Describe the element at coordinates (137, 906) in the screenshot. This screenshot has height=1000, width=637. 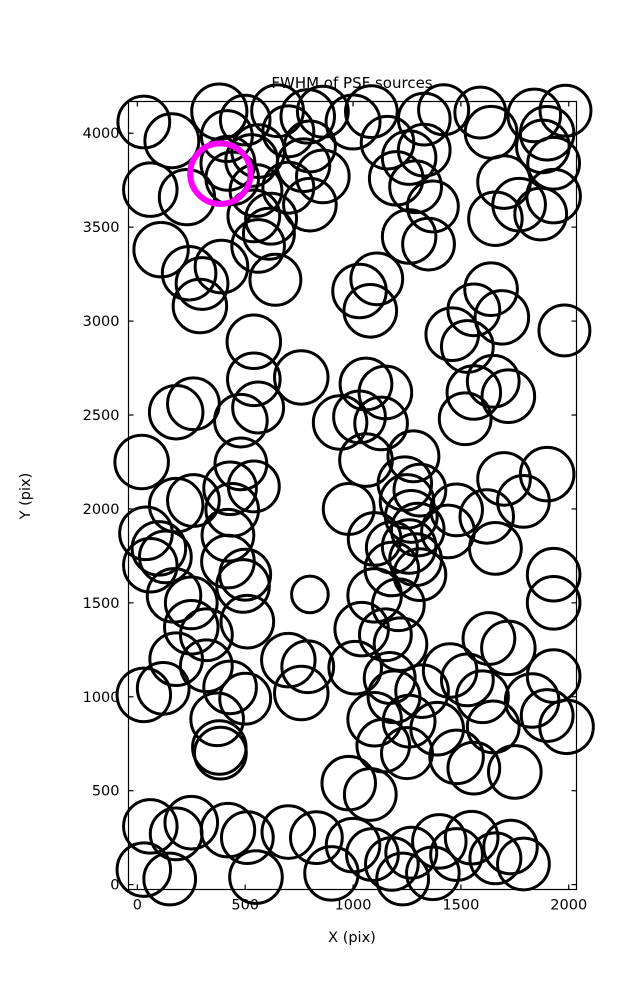
I see `x-tick-label: 0` at that location.